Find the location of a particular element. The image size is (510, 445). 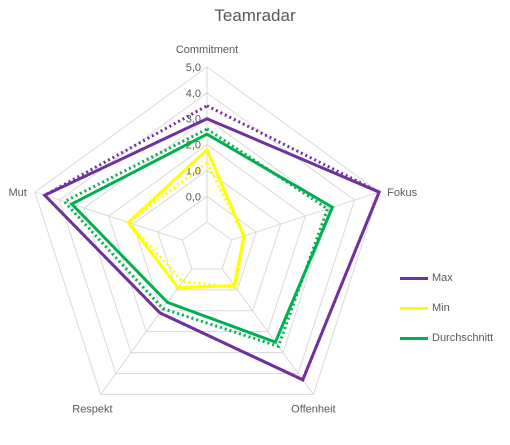

legend: Max Min Durchschnitt is located at coordinates (446, 313).